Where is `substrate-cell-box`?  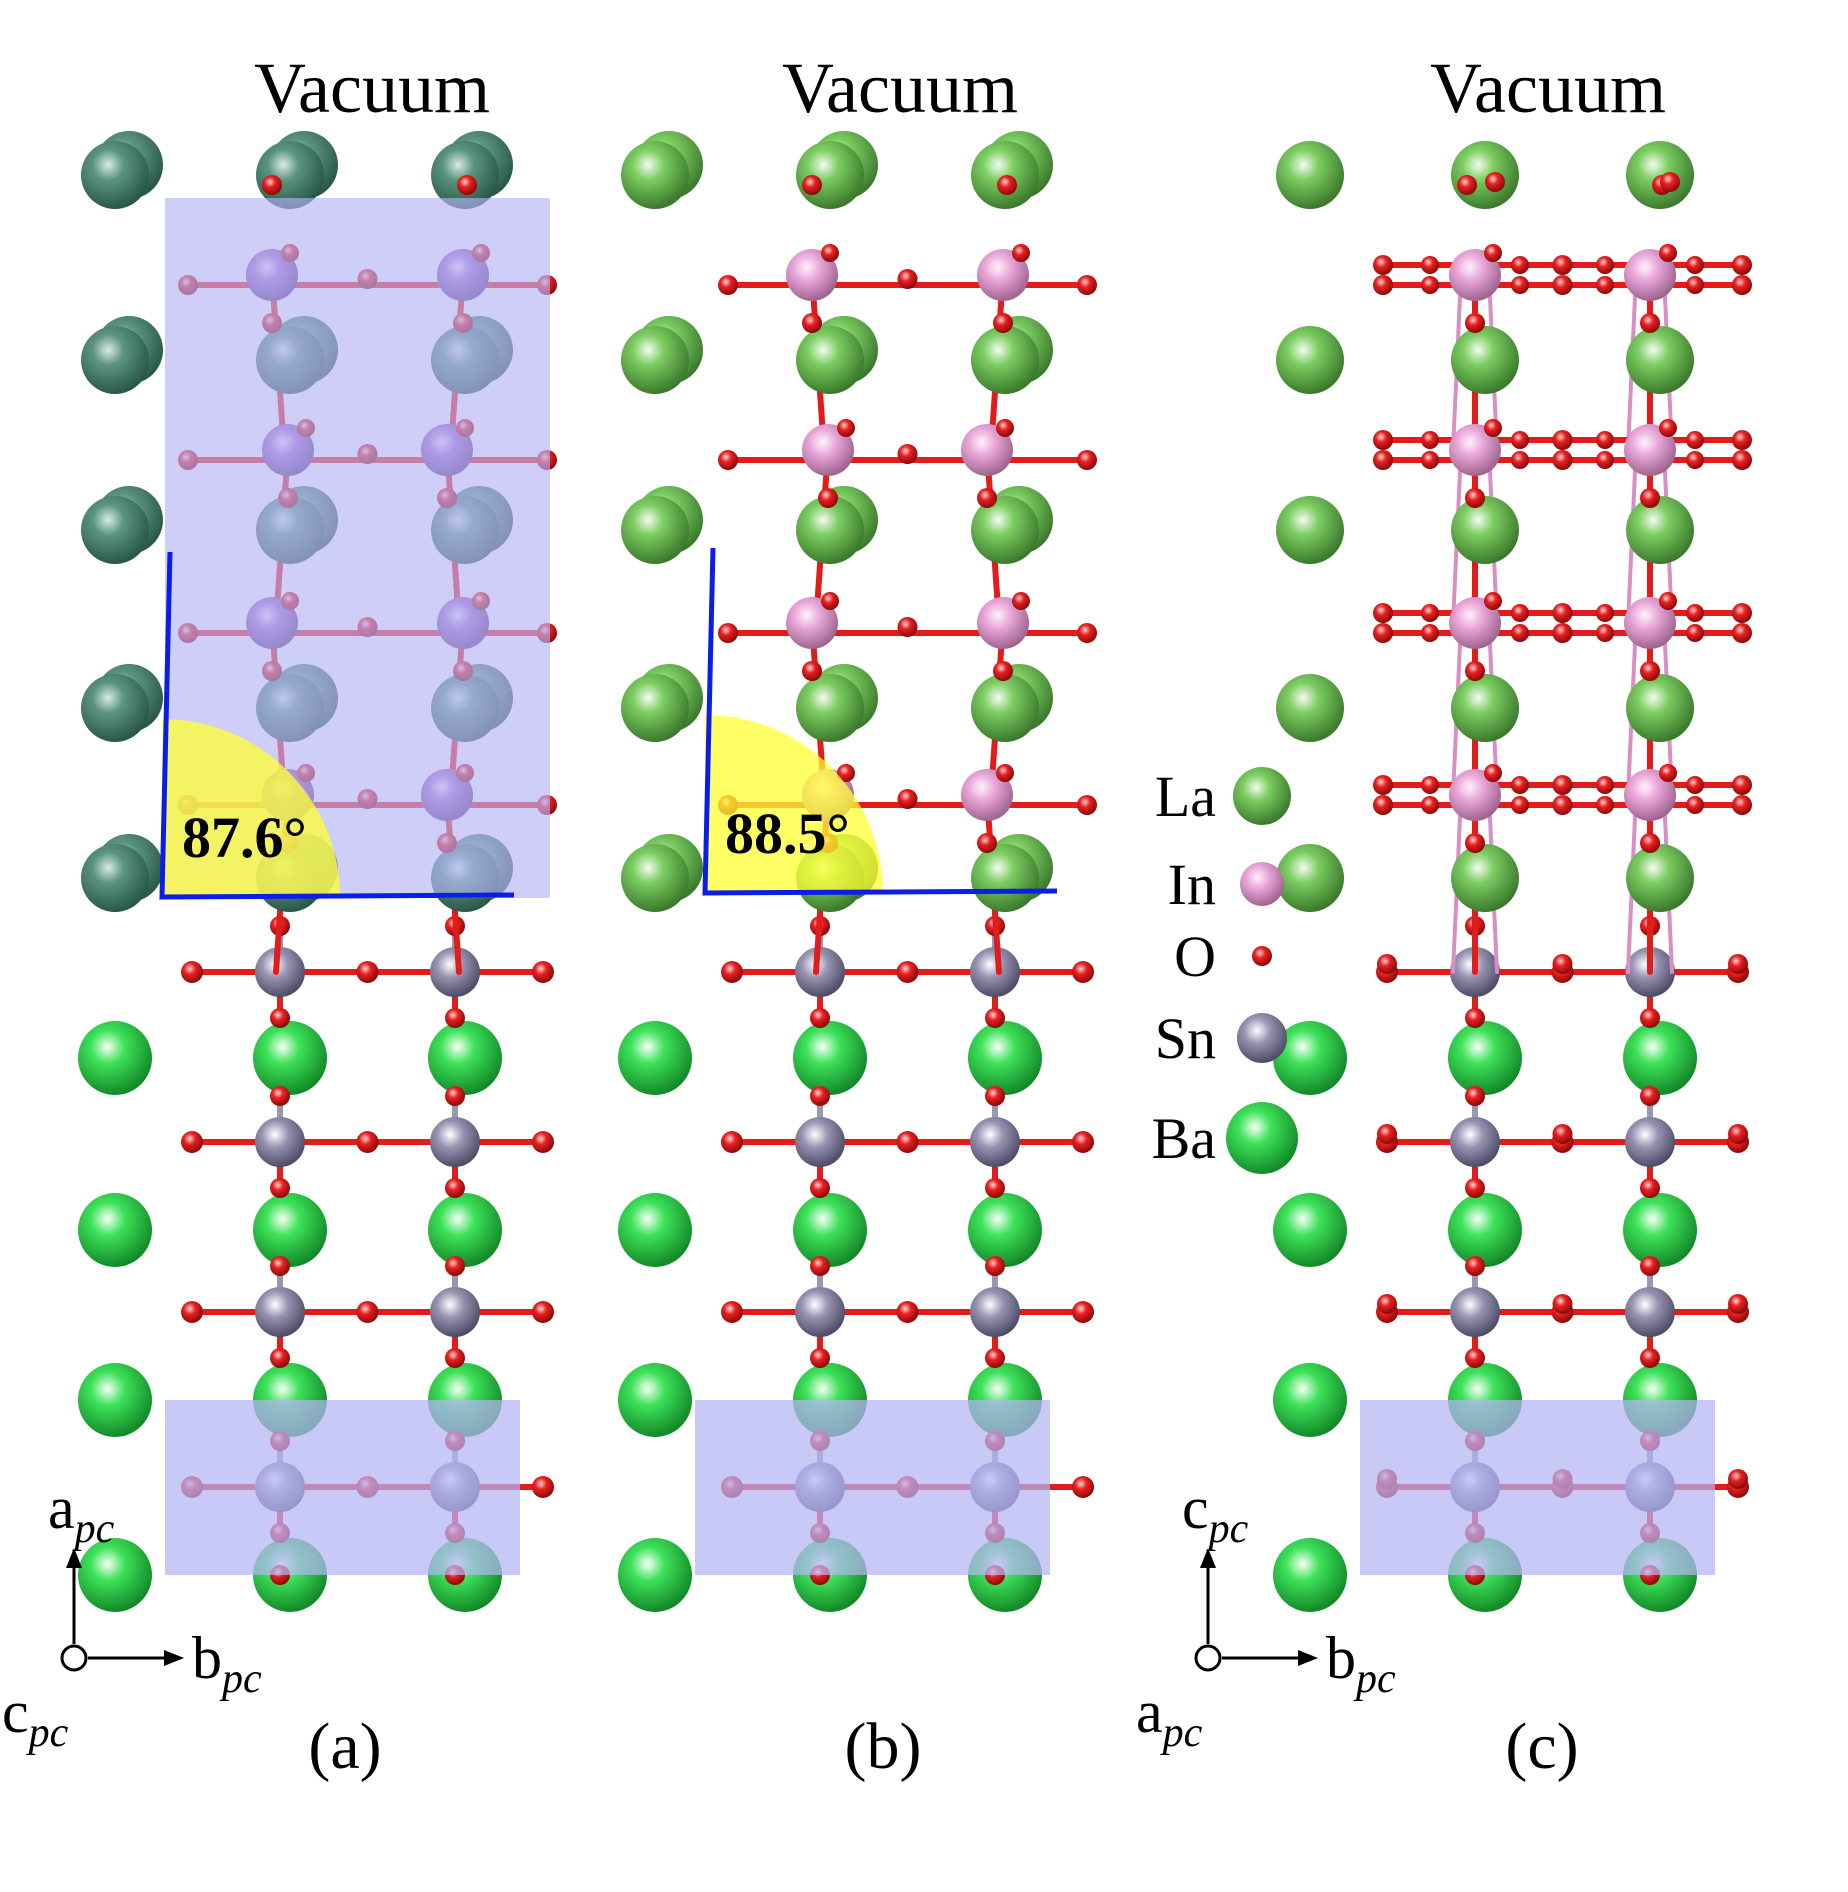 substrate-cell-box is located at coordinates (1537, 1487).